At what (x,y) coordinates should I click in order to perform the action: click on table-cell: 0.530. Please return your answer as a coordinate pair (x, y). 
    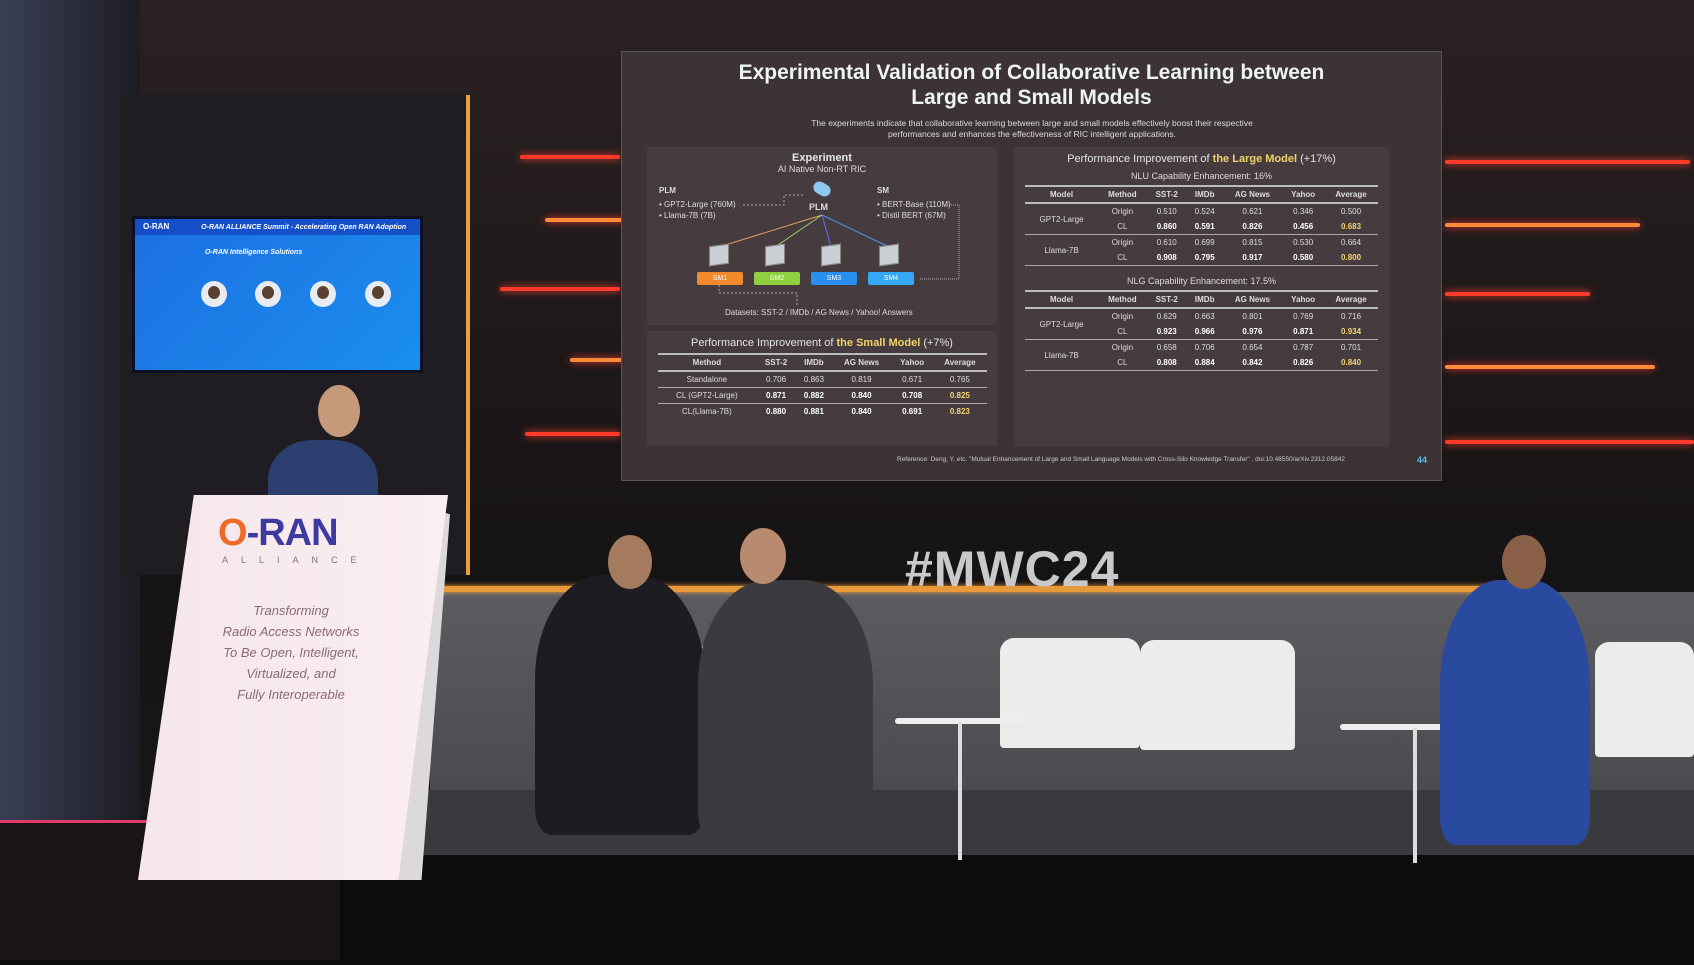
    Looking at the image, I should click on (1303, 242).